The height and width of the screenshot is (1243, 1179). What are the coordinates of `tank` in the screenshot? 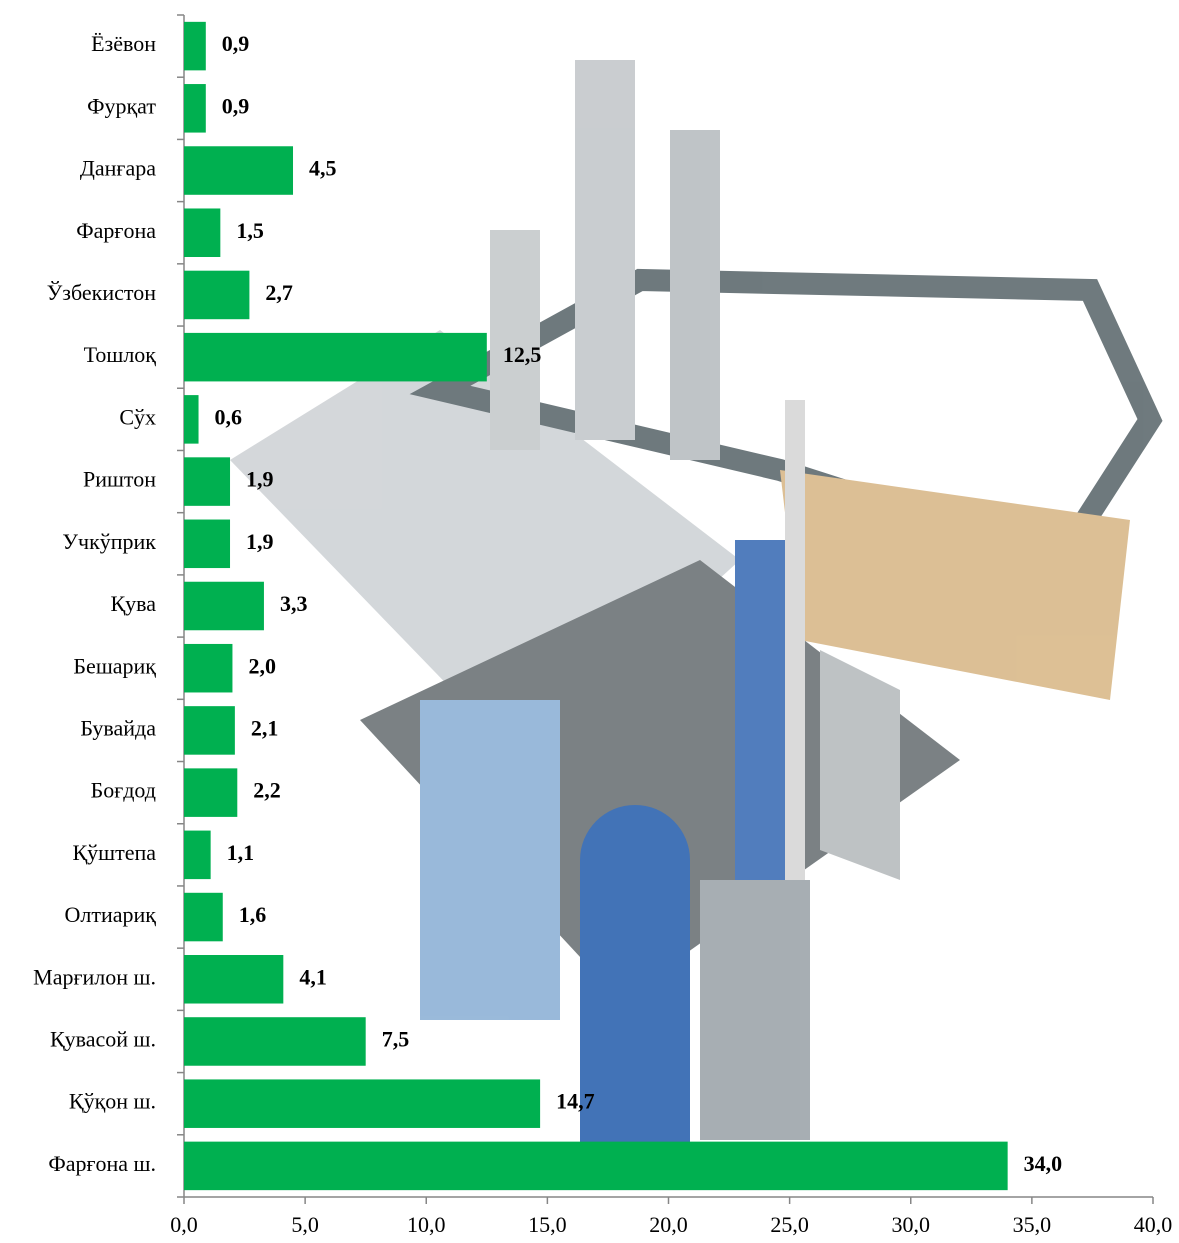 It's located at (635, 1010).